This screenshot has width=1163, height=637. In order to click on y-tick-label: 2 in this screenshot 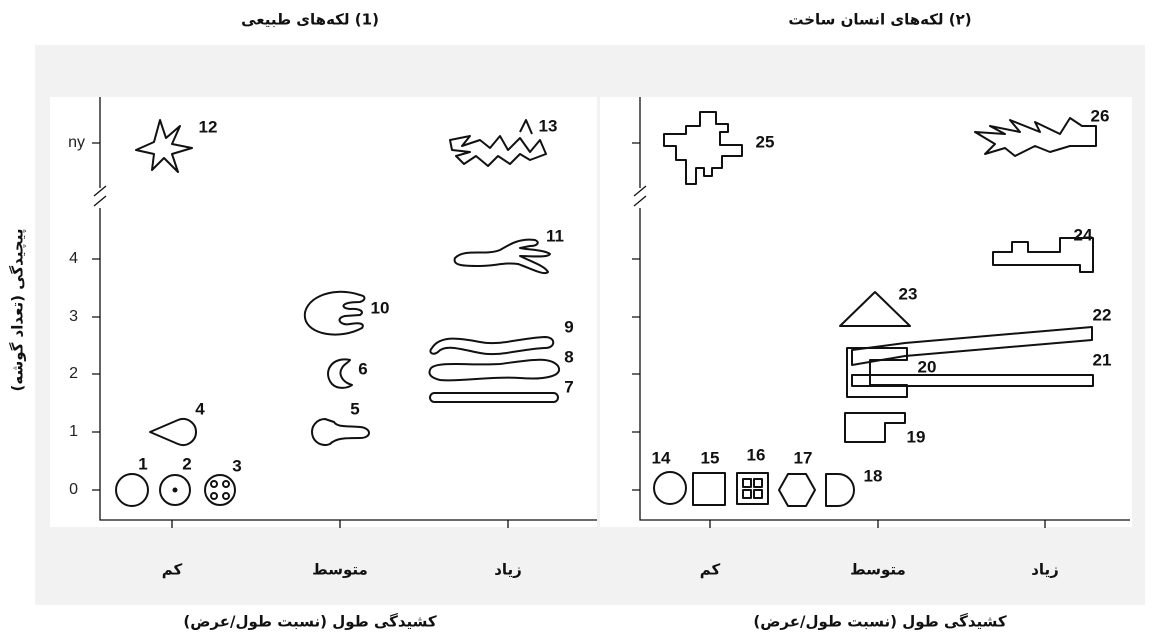, I will do `click(73, 373)`.